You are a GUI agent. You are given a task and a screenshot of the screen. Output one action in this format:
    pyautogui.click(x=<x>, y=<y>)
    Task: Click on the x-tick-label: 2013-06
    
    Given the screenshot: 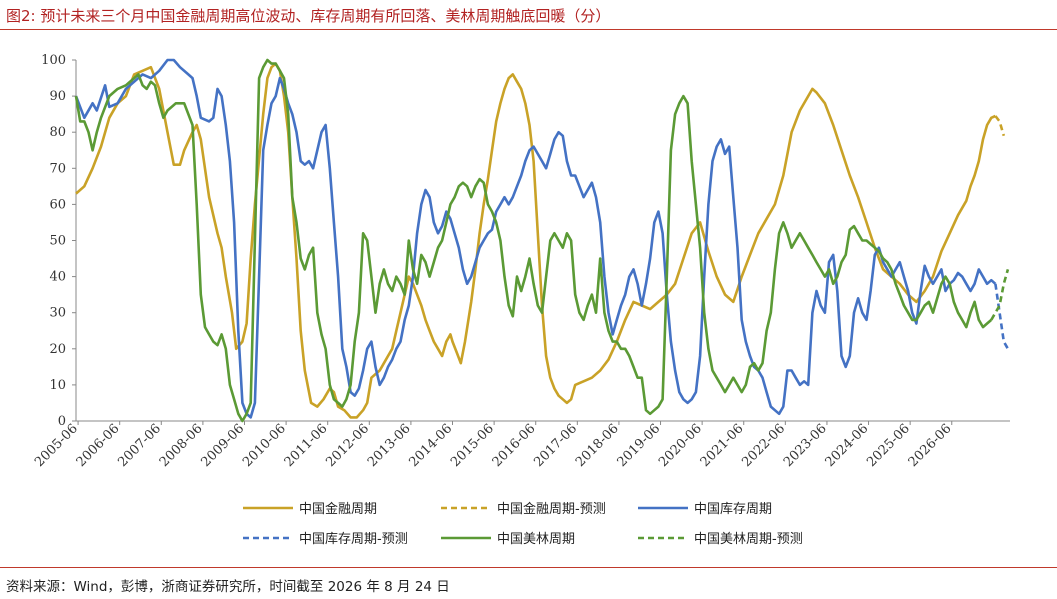 What is the action you would take?
    pyautogui.click(x=389, y=445)
    